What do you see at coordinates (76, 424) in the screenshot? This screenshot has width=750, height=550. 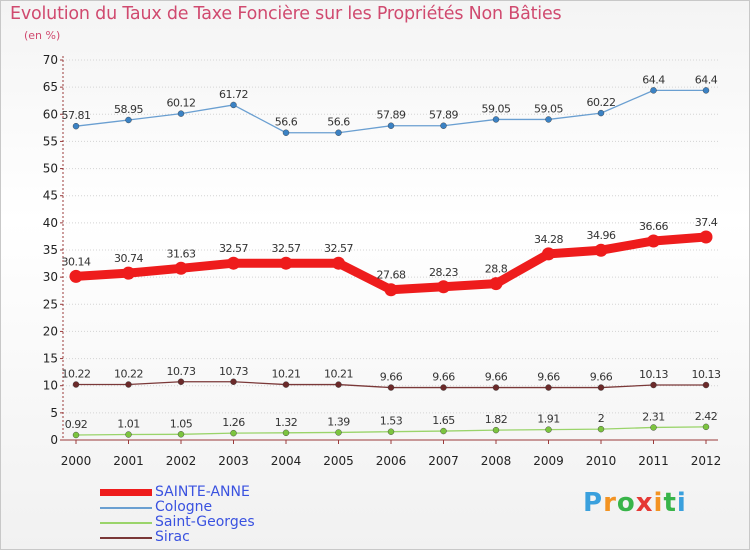 I see `data-label-saint-georges: 0.92` at bounding box center [76, 424].